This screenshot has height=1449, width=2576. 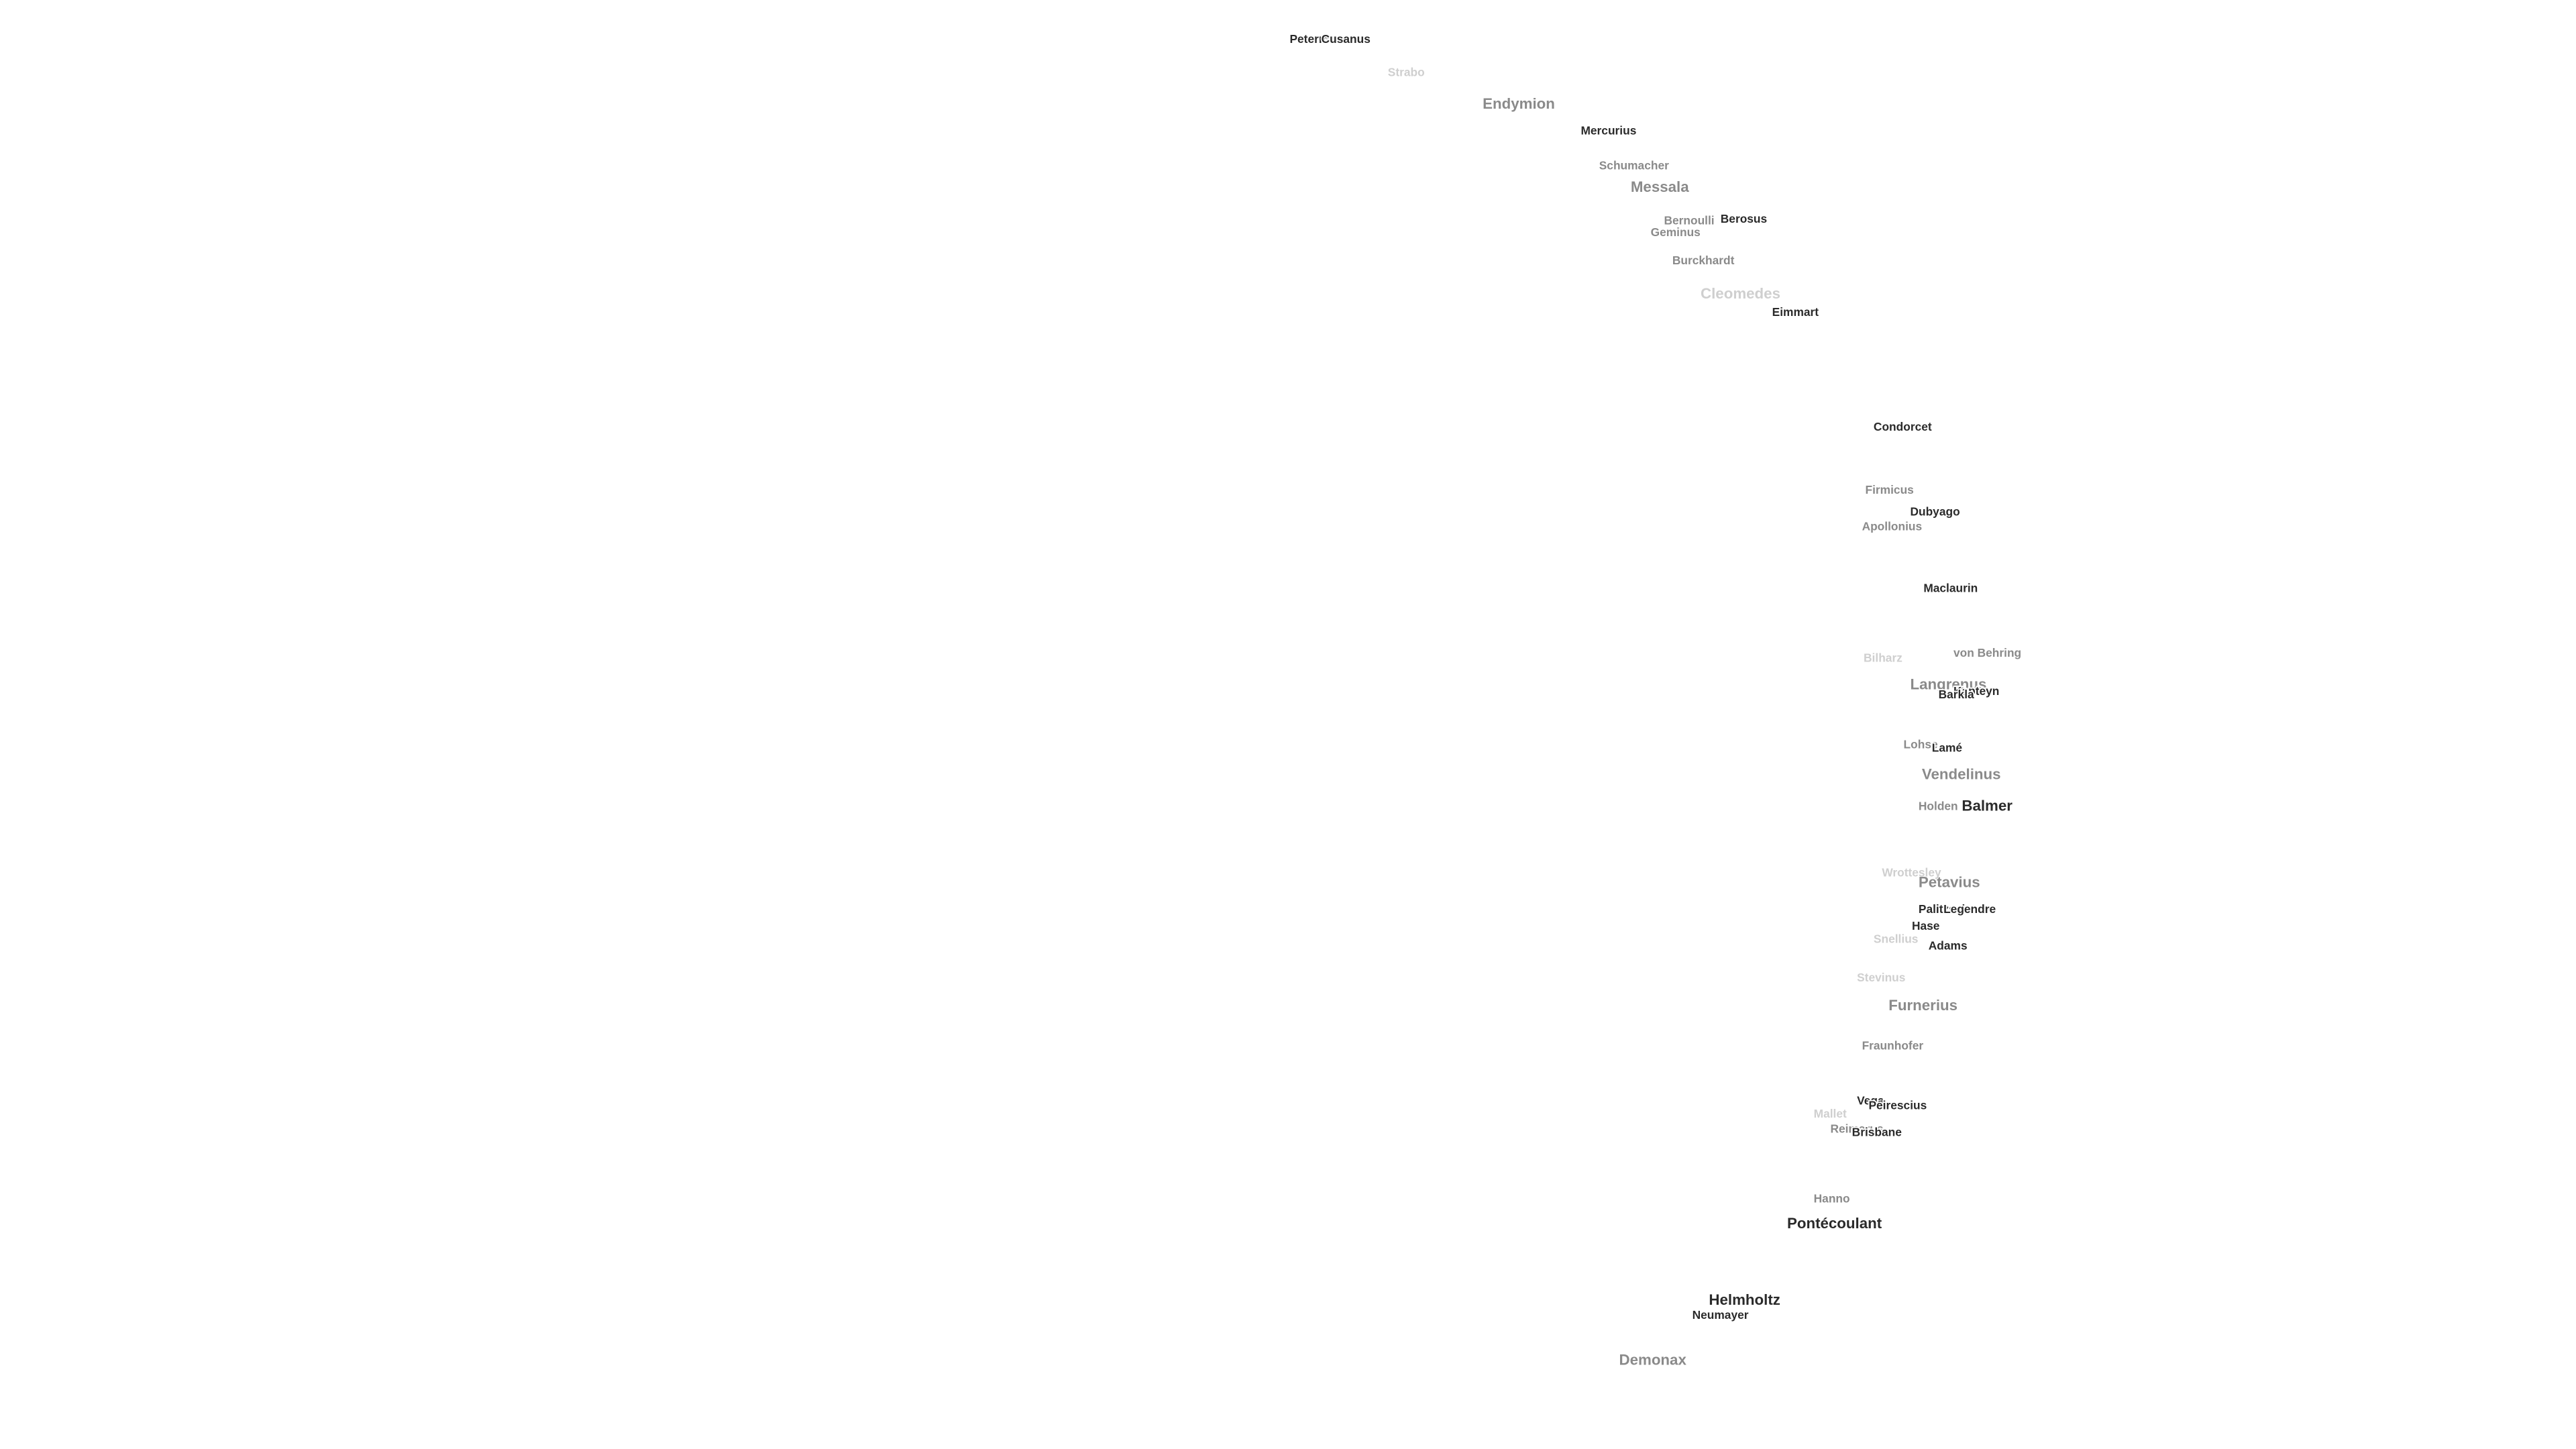 I want to click on crater-label: Berosus, so click(x=1744, y=218).